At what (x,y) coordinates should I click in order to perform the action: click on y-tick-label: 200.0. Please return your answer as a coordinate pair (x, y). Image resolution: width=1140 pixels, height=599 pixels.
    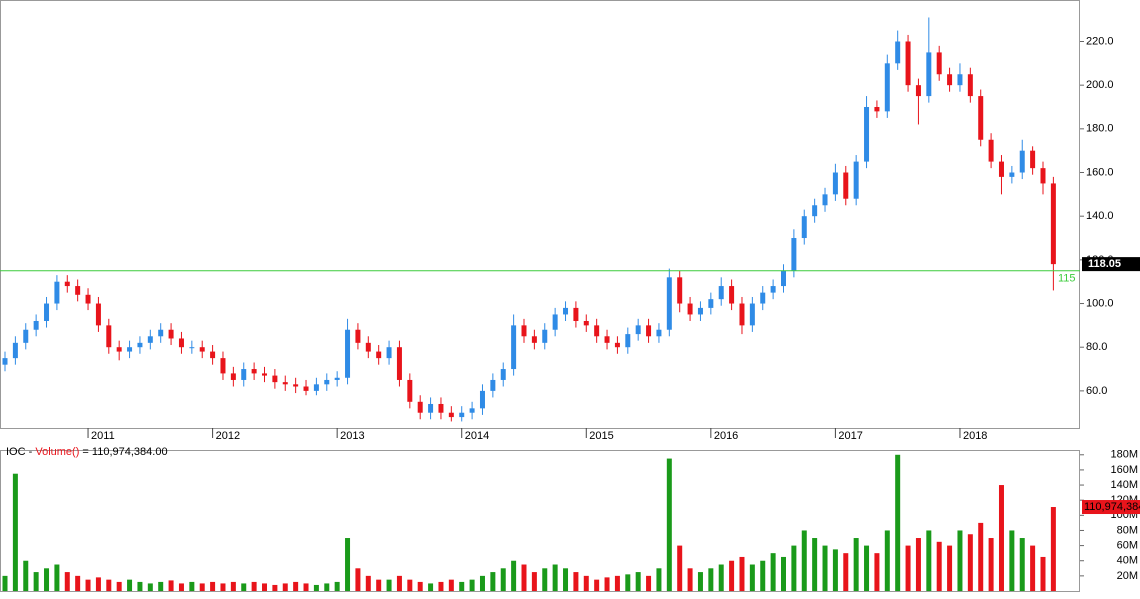
    Looking at the image, I should click on (1100, 85).